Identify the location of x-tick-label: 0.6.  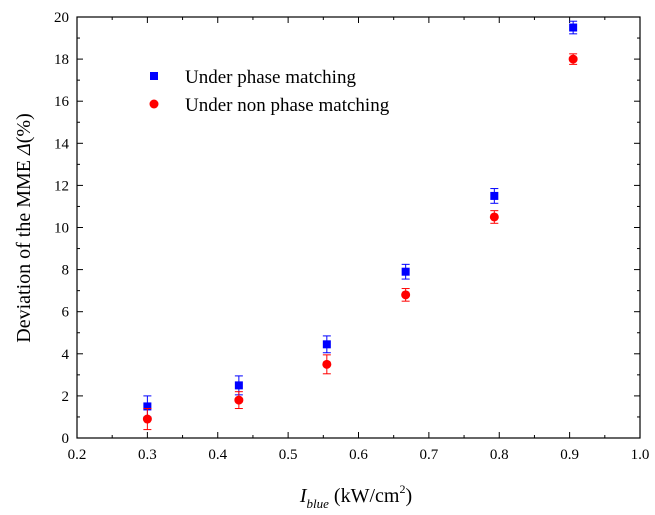
(358, 455).